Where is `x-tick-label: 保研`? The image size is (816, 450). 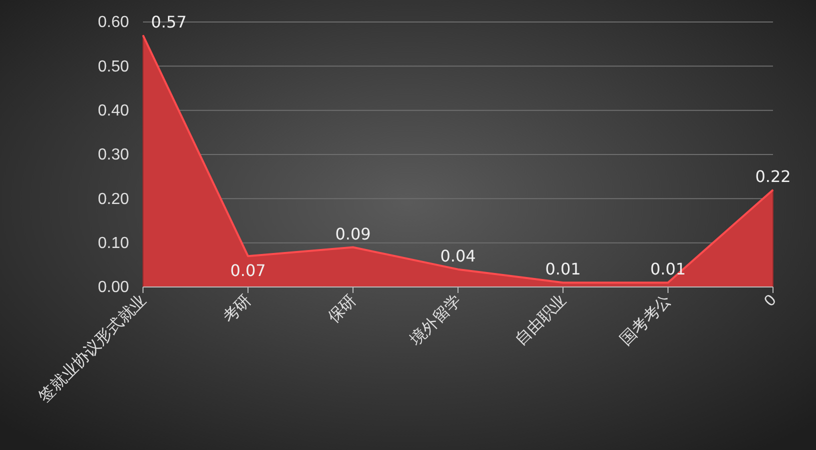 x-tick-label: 保研 is located at coordinates (342, 309).